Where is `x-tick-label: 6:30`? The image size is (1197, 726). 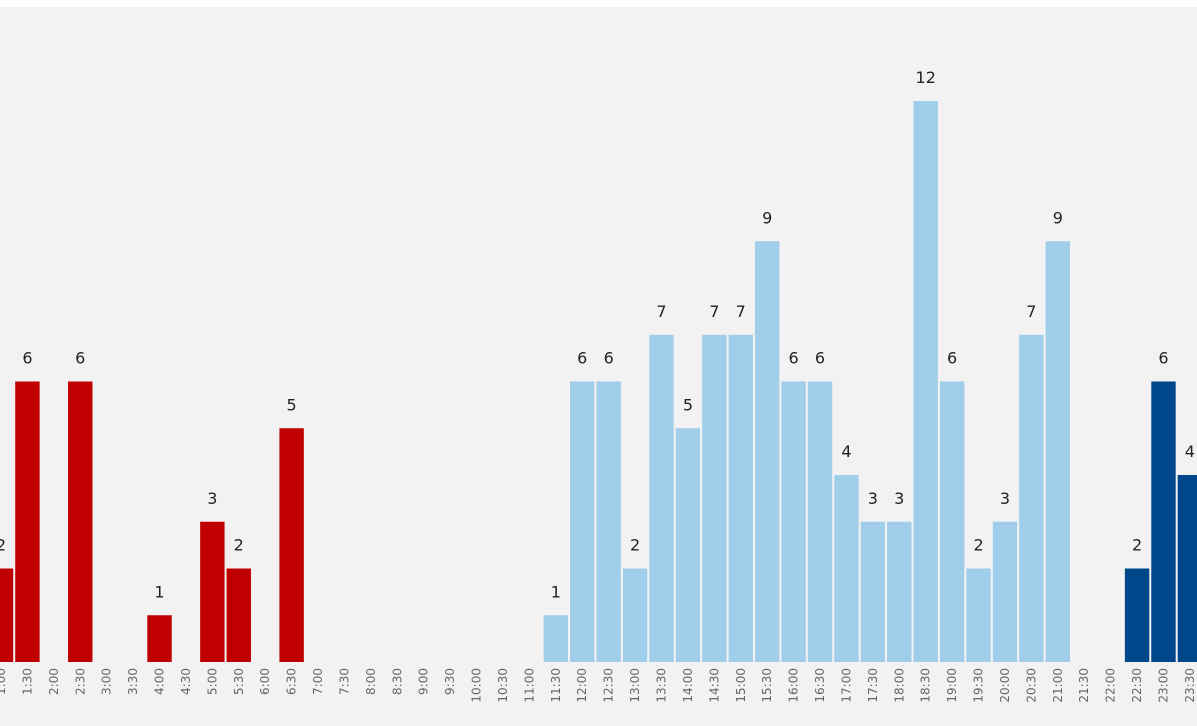
x-tick-label: 6:30 is located at coordinates (292, 681).